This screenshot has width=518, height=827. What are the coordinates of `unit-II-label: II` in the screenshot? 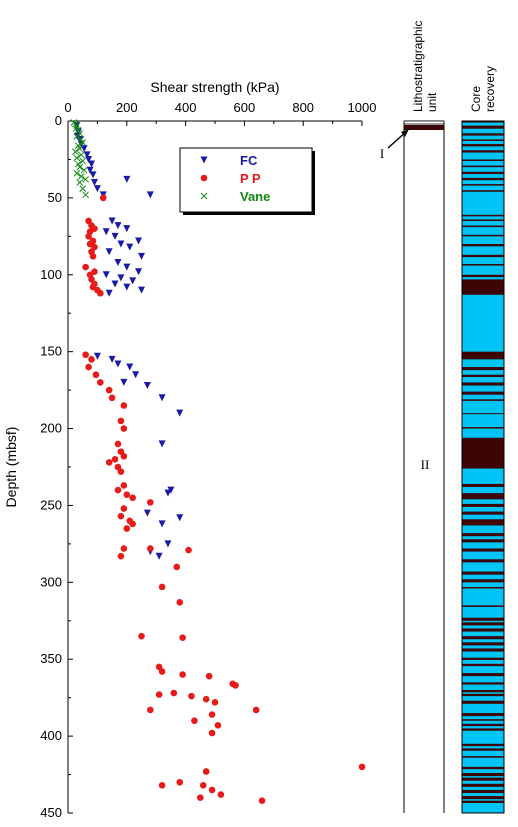 It's located at (425, 464).